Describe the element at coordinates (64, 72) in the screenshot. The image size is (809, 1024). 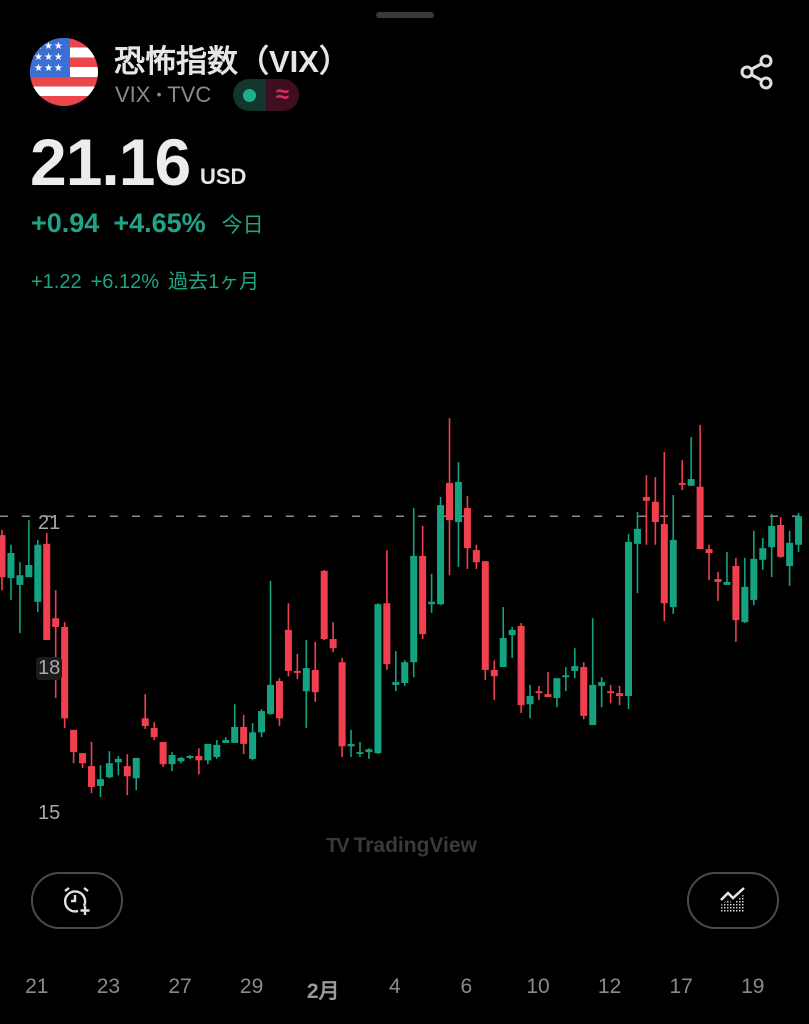
I see `us-flag-icon: ★★★ ★★★ ★★★` at that location.